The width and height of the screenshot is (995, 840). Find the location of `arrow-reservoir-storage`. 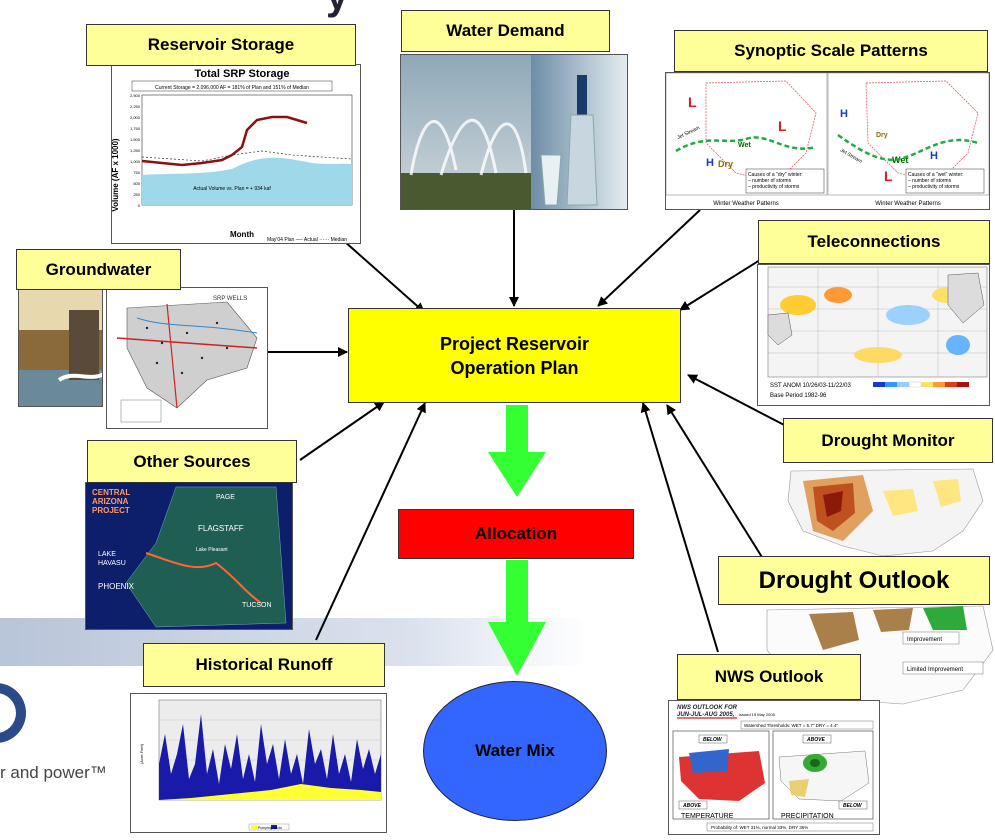

arrow-reservoir-storage is located at coordinates (379, 272).